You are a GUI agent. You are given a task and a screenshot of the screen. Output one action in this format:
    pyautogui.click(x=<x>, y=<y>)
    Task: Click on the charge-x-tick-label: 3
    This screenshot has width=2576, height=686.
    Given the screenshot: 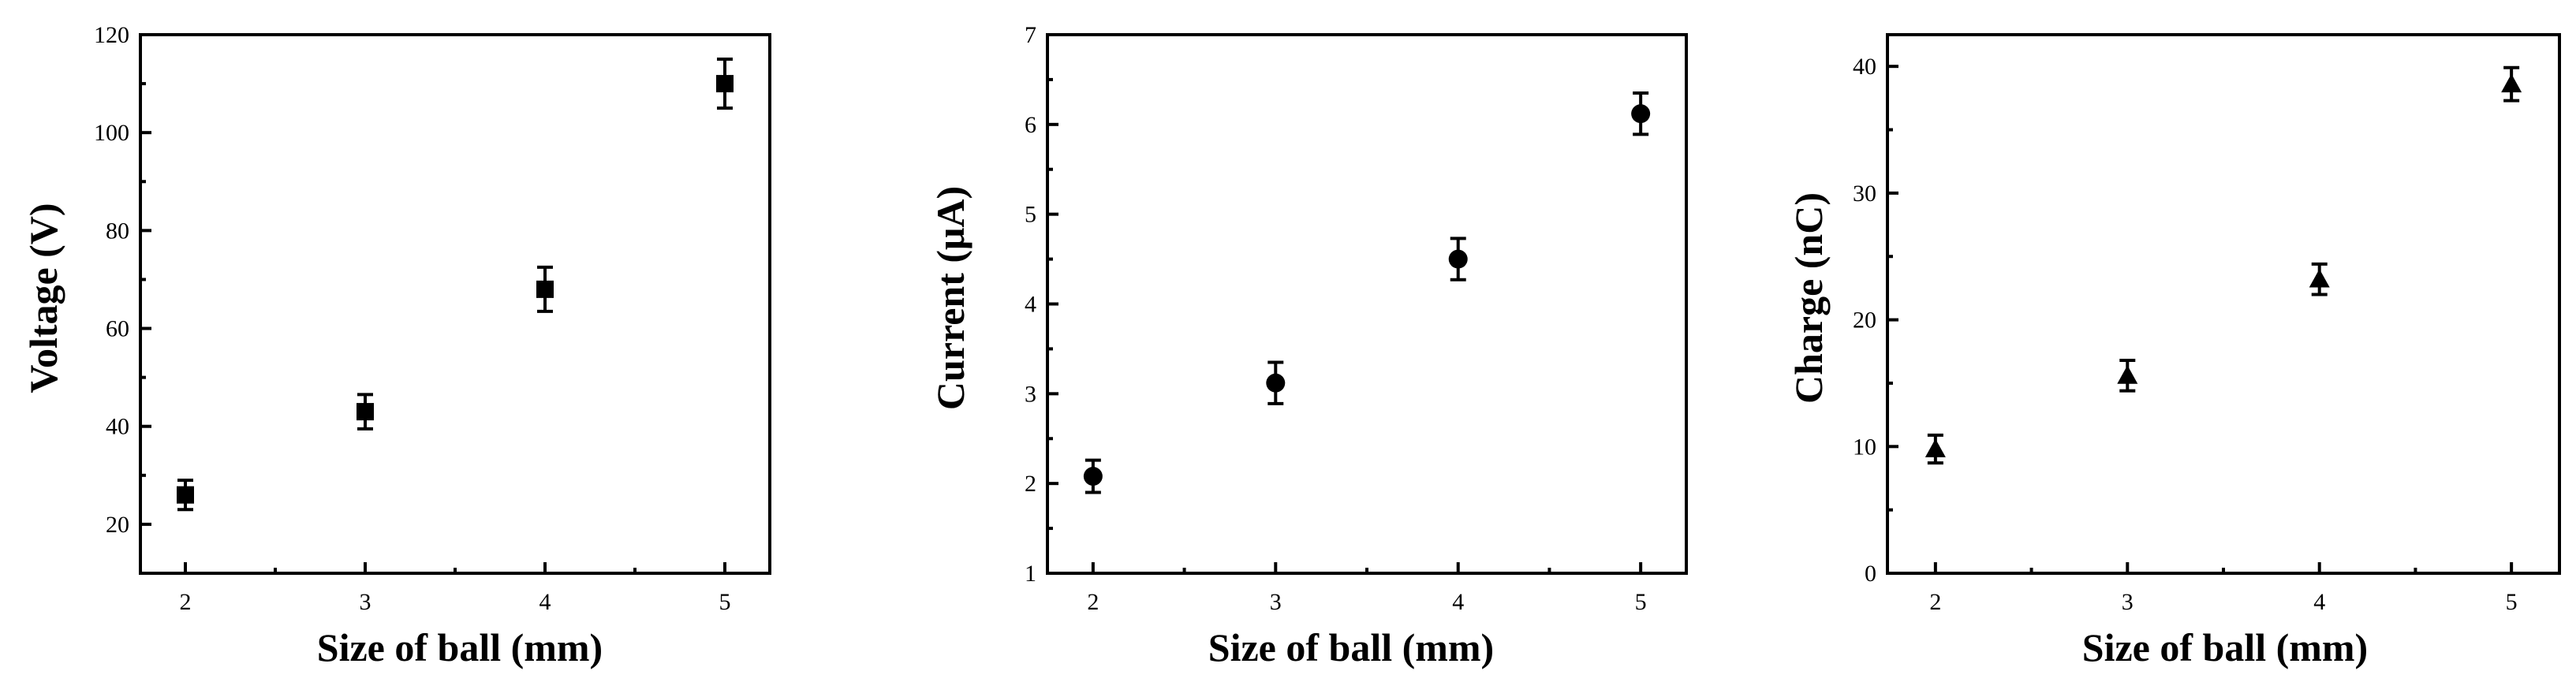 What is the action you would take?
    pyautogui.click(x=2128, y=602)
    